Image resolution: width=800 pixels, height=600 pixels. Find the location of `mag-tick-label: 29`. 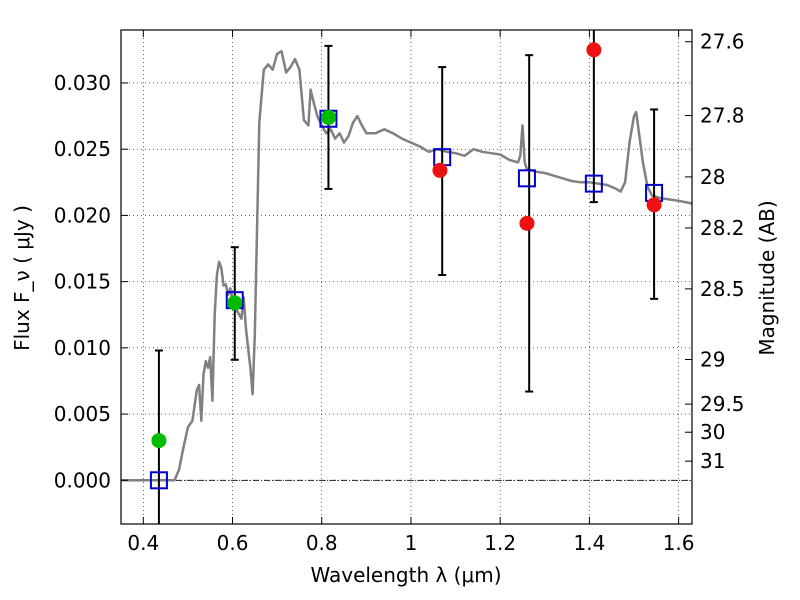

mag-tick-label: 29 is located at coordinates (712, 360).